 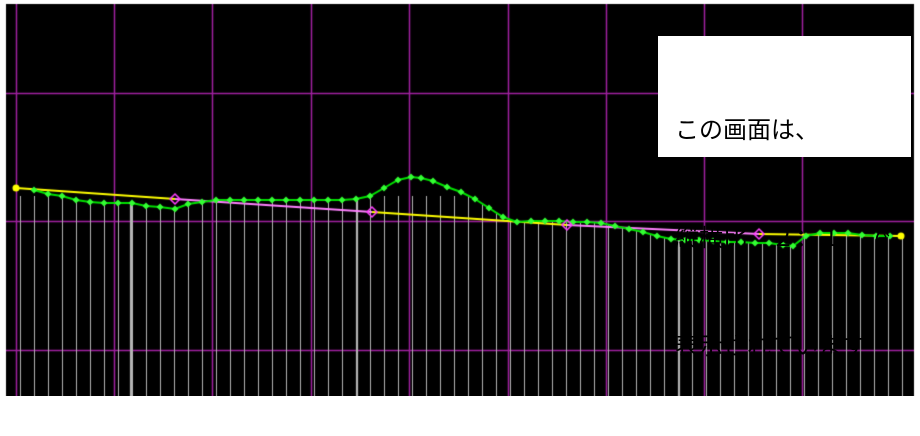 I want to click on notice-line-1: この画面は、, so click(x=747, y=130).